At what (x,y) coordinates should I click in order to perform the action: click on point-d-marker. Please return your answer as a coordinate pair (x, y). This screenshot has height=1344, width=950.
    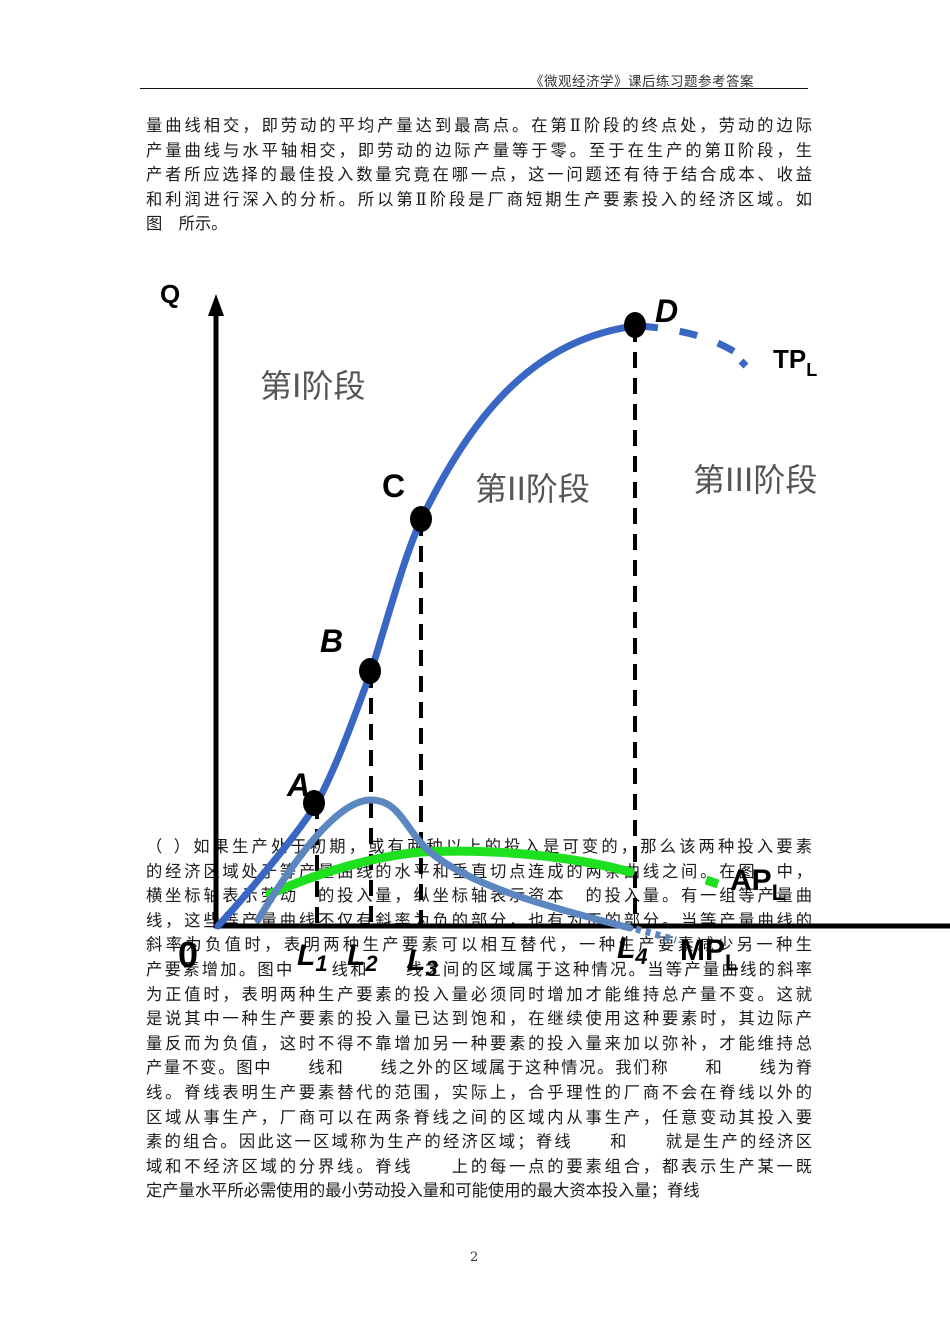
    Looking at the image, I should click on (635, 325).